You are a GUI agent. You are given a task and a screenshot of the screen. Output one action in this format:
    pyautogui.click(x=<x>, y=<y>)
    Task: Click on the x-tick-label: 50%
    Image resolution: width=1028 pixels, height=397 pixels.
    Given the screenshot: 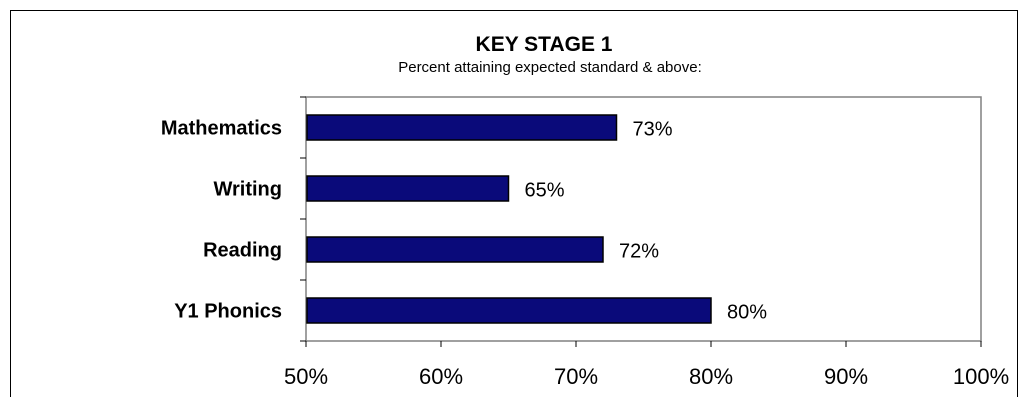 What is the action you would take?
    pyautogui.click(x=306, y=376)
    